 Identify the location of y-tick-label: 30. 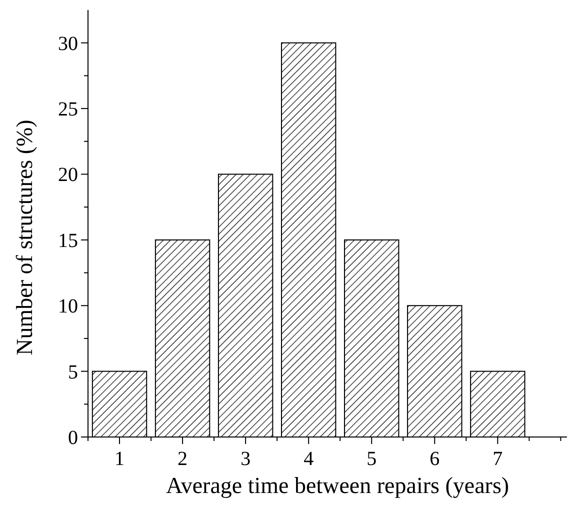
(68, 43).